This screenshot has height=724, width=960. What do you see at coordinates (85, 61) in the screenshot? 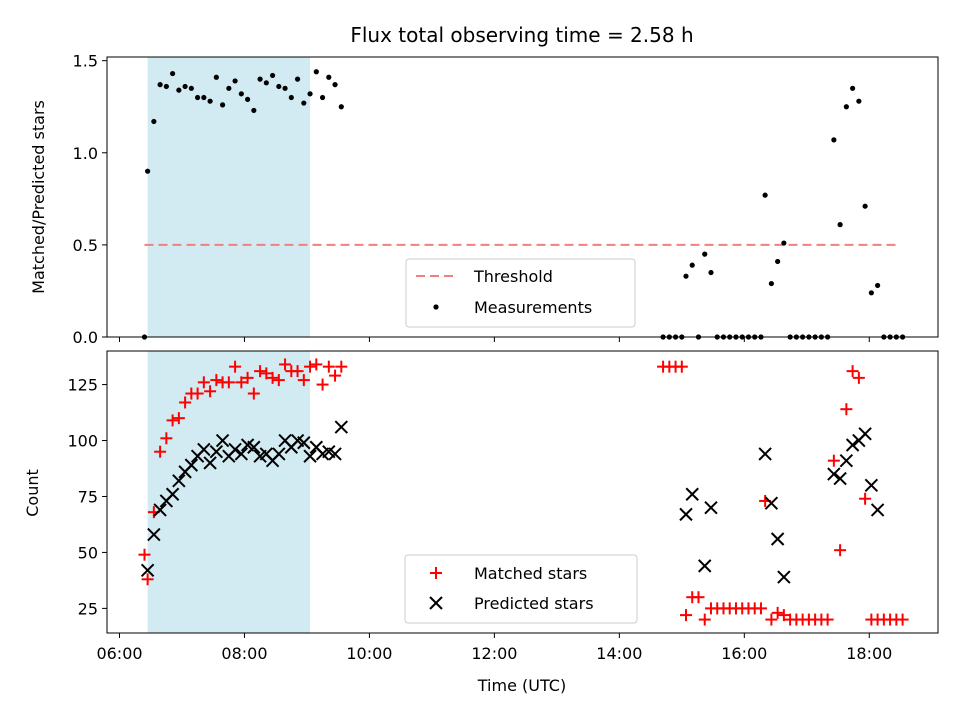
I see `top-y-tick-label: 1.5` at bounding box center [85, 61].